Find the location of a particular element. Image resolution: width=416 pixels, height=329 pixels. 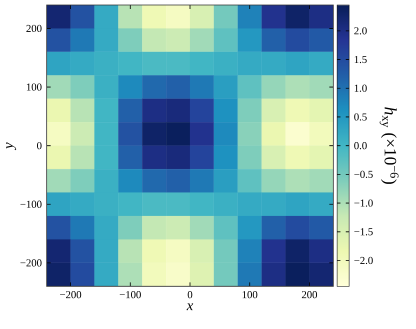

y-axis-title: y is located at coordinates (11, 146).